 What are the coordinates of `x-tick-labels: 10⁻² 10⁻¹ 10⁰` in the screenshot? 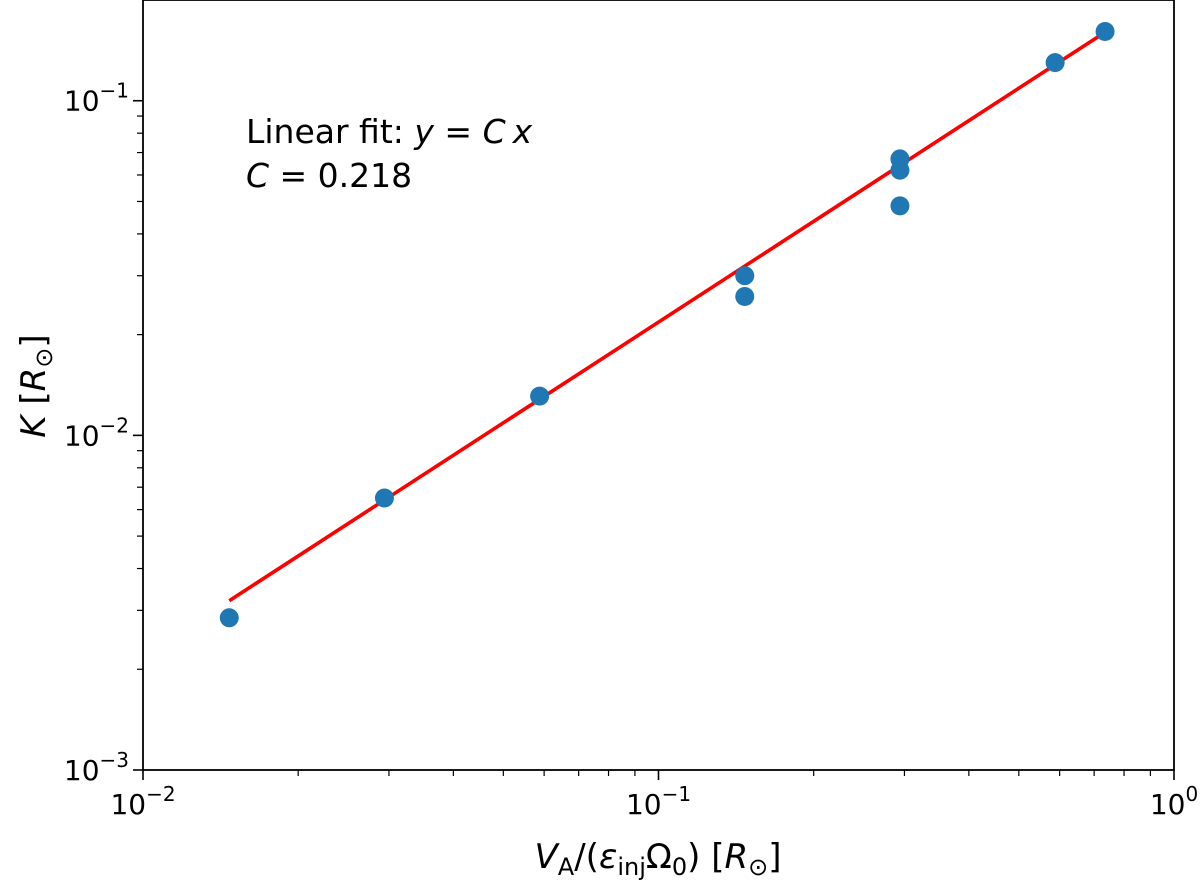 It's located at (654, 801).